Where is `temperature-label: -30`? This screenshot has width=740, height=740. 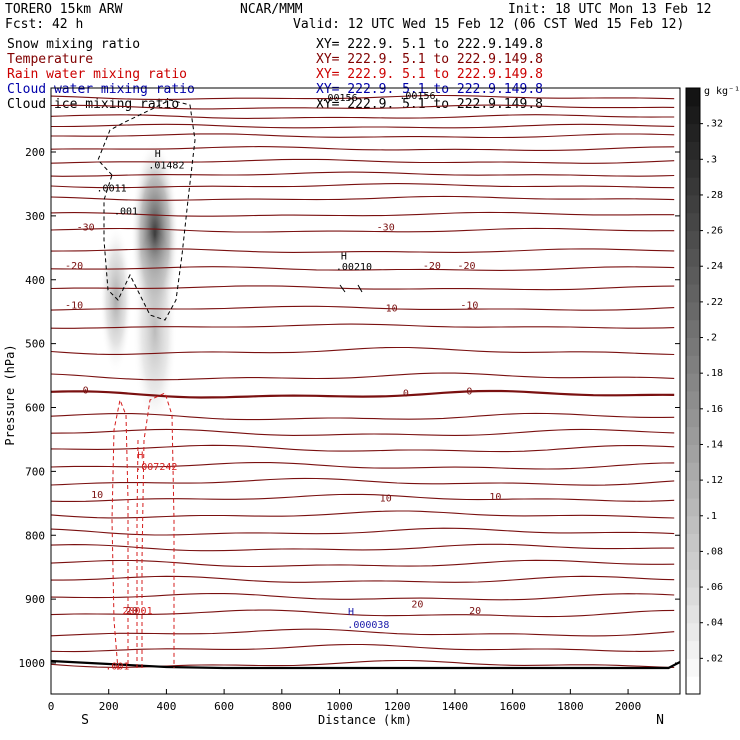 temperature-label: -30 is located at coordinates (86, 228).